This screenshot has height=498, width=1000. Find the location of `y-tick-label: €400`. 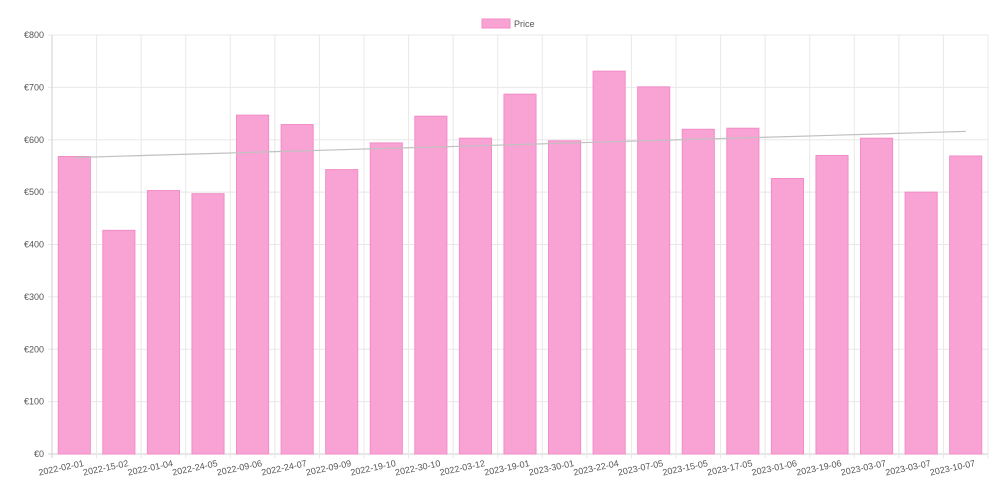

y-tick-label: €400 is located at coordinates (34, 245).